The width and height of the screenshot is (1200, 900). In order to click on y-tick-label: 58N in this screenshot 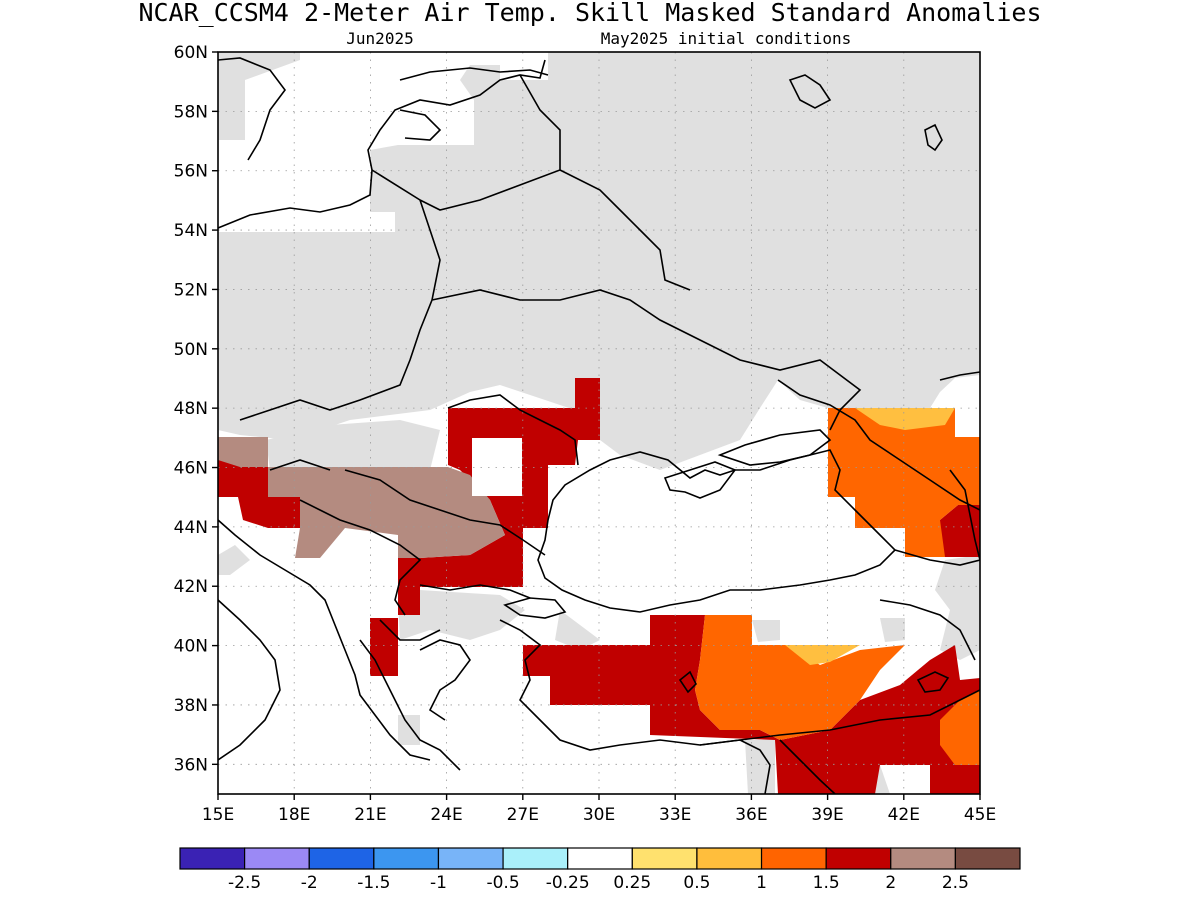, I will do `click(191, 112)`.